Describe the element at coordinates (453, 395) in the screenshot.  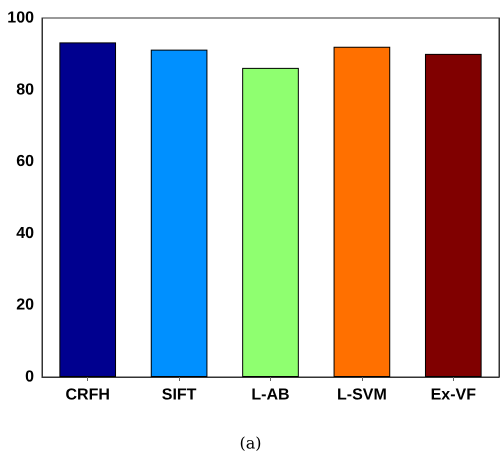
I see `x-tick-label: Ex-VF` at that location.